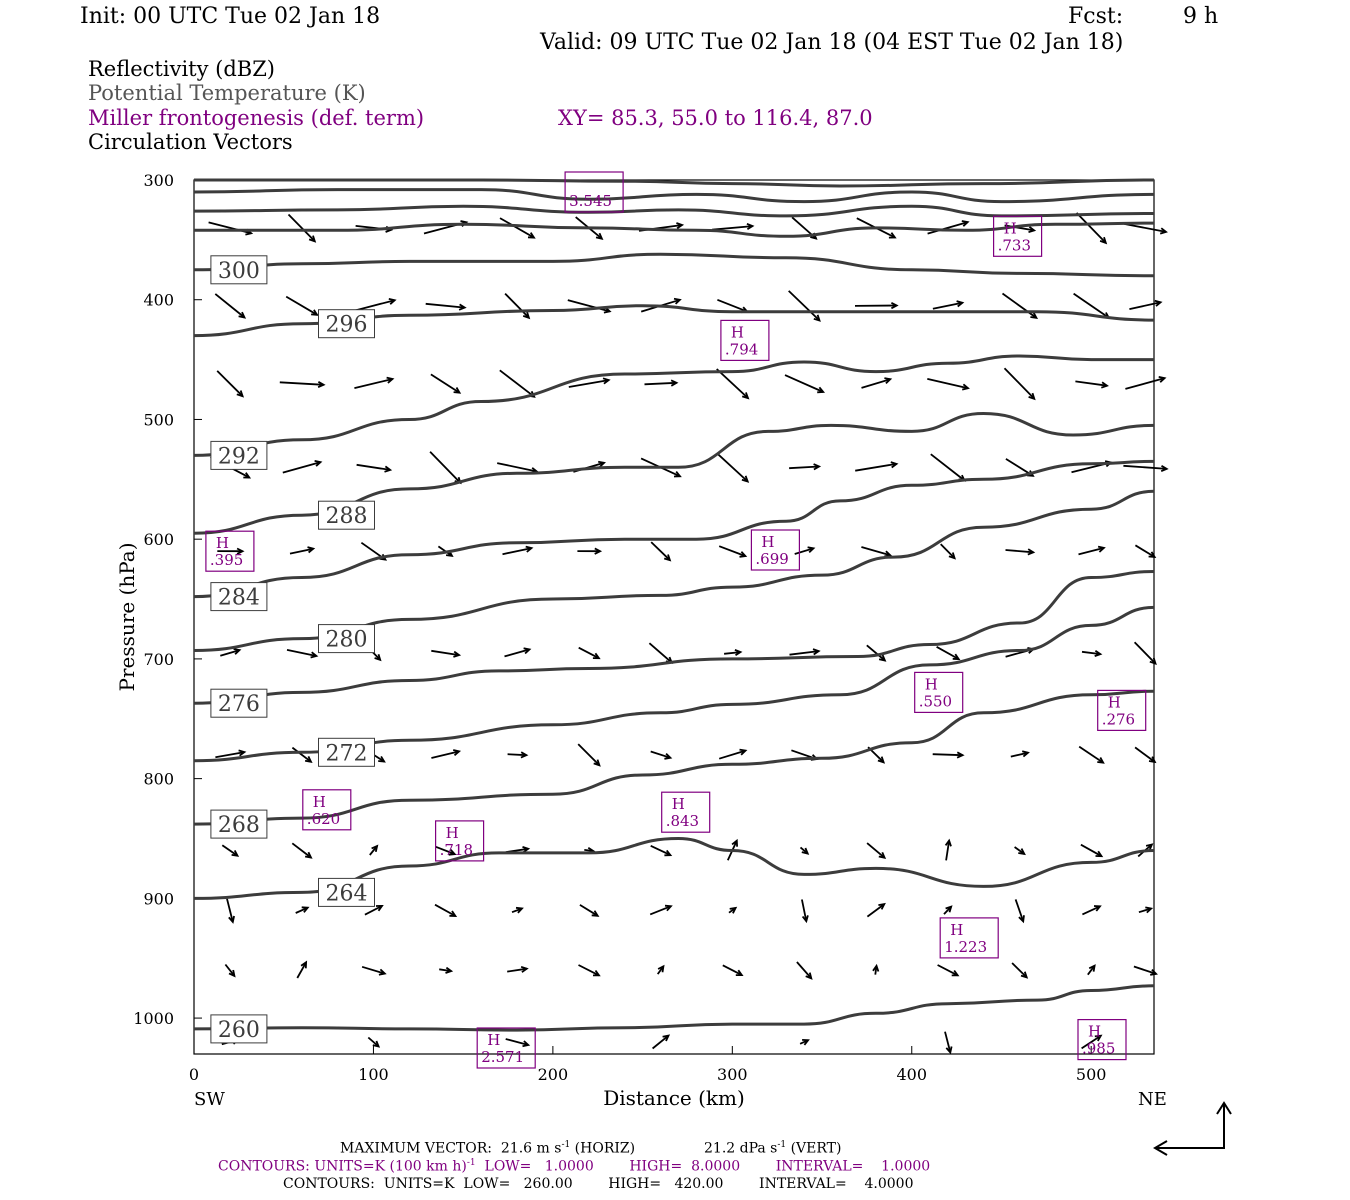 The height and width of the screenshot is (1200, 1350). I want to click on theta-label: 268, so click(239, 825).